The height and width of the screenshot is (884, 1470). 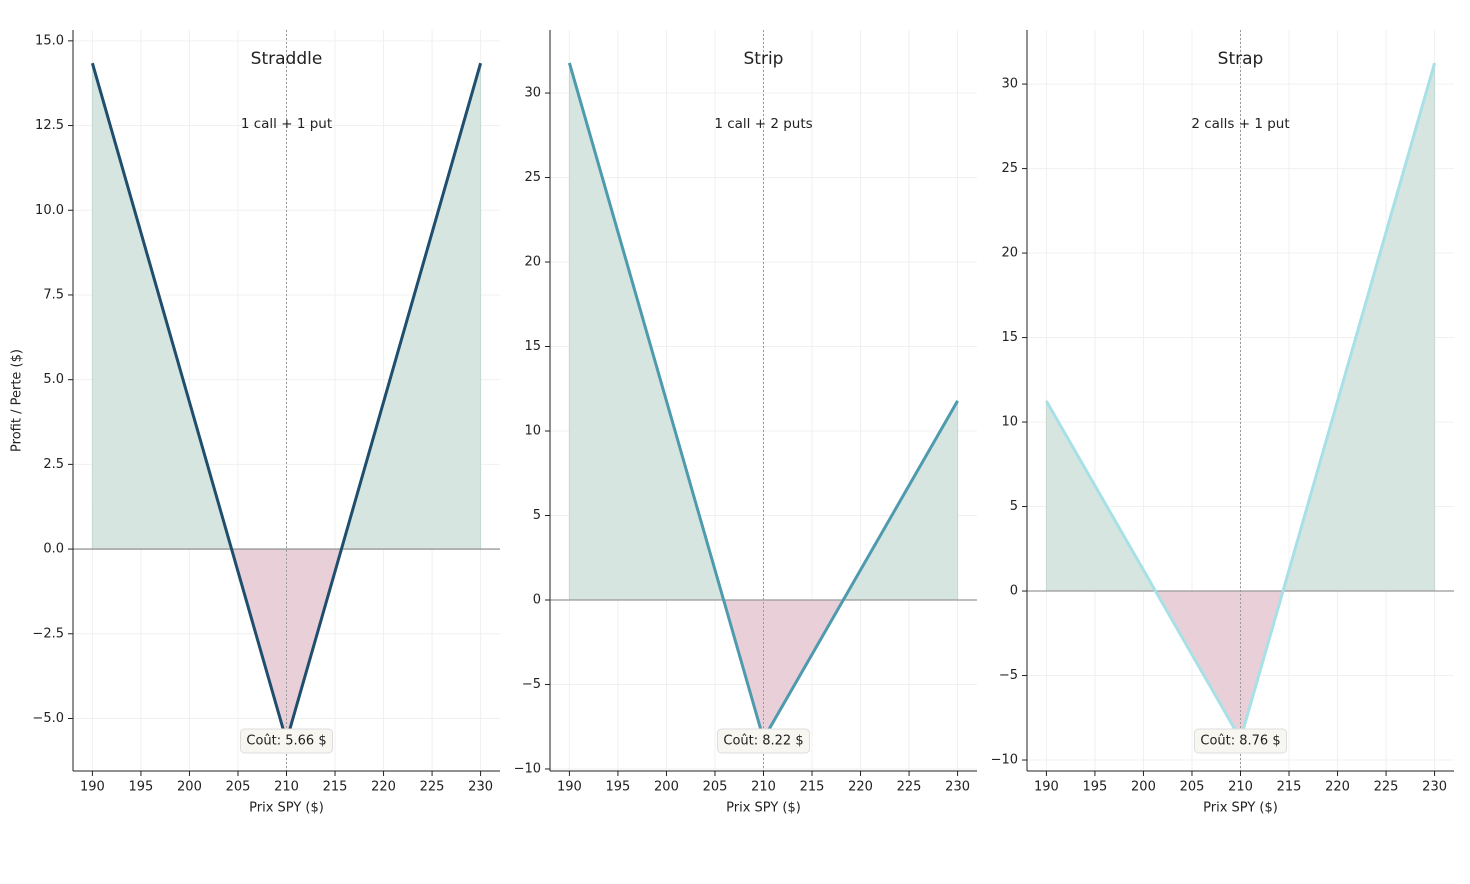 I want to click on y-tick-label: 2.5, so click(x=53, y=464).